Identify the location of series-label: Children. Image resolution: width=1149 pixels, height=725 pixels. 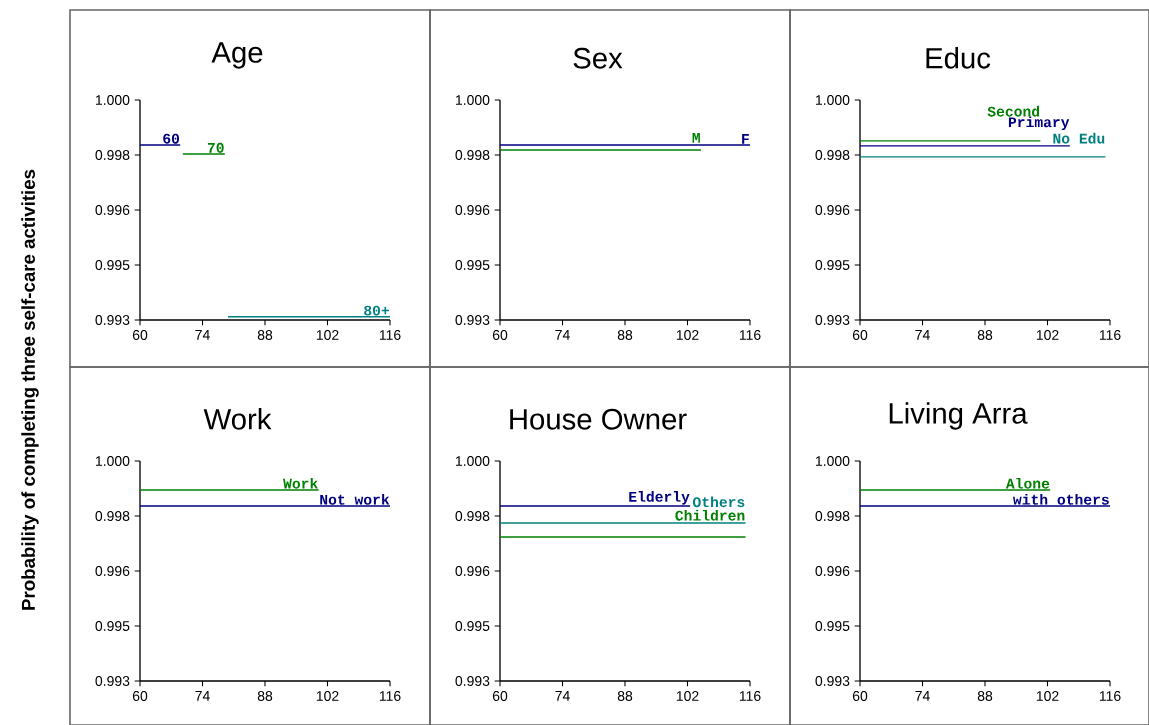
(710, 515).